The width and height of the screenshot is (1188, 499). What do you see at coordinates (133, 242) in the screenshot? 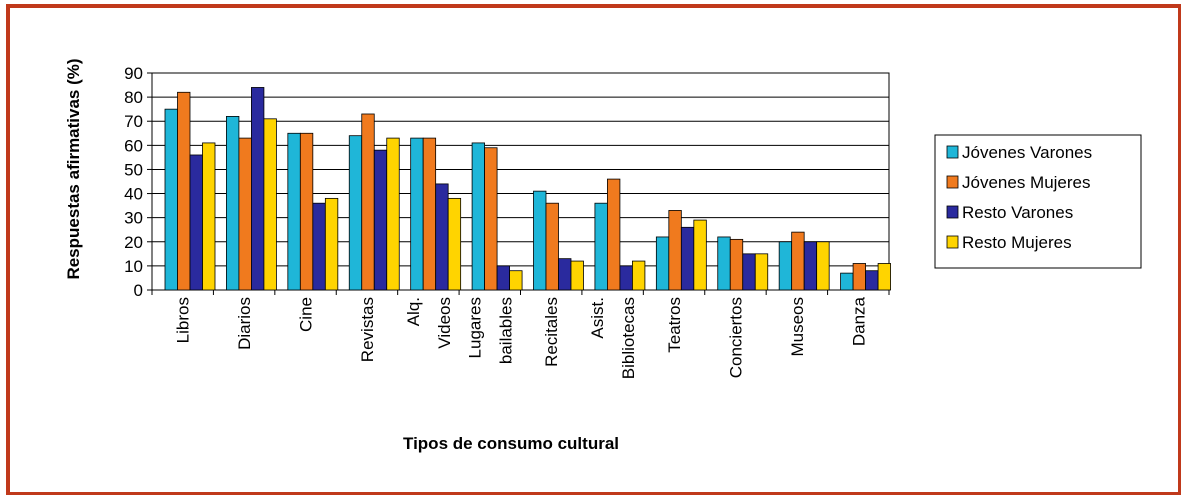
I see `y-tick-label: 20` at bounding box center [133, 242].